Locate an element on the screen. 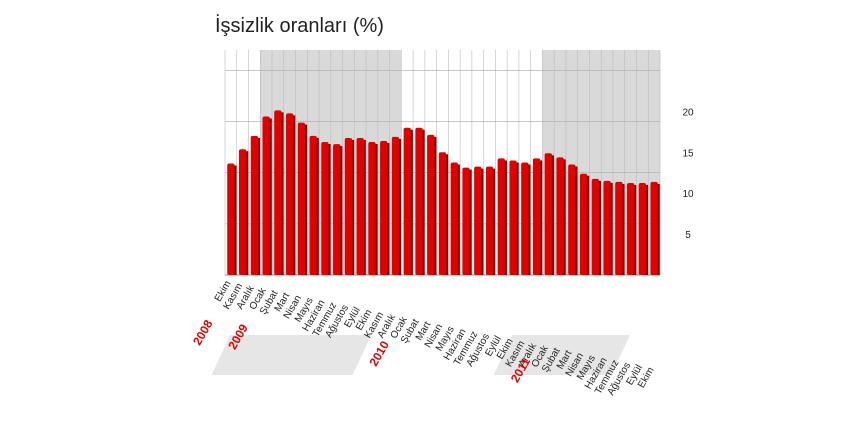  y-tick-label: 20 is located at coordinates (688, 112).